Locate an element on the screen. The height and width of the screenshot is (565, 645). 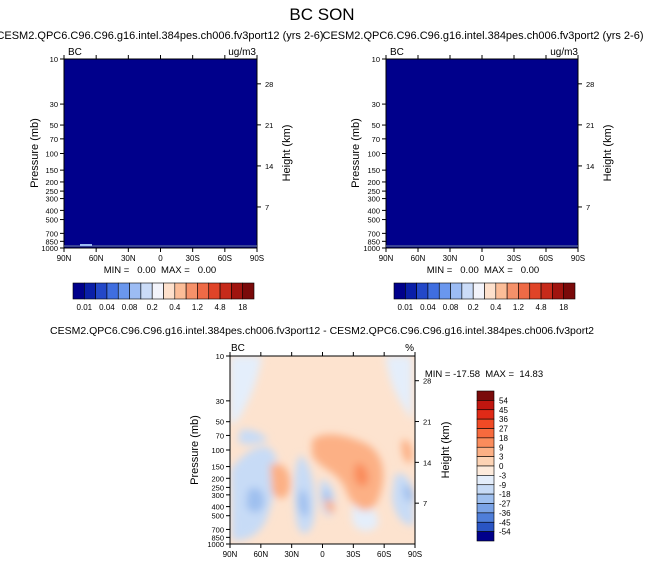
colorbar-label: 54 is located at coordinates (503, 400).